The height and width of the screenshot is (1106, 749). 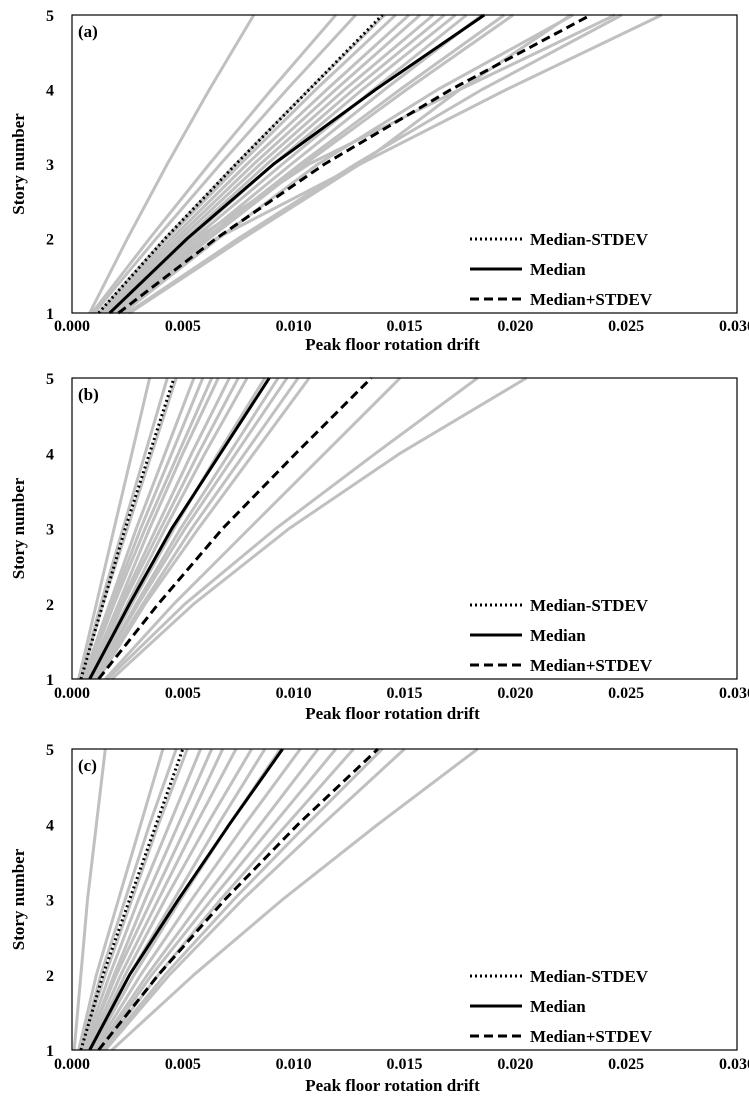 I want to click on panel-label: (a), so click(x=88, y=31).